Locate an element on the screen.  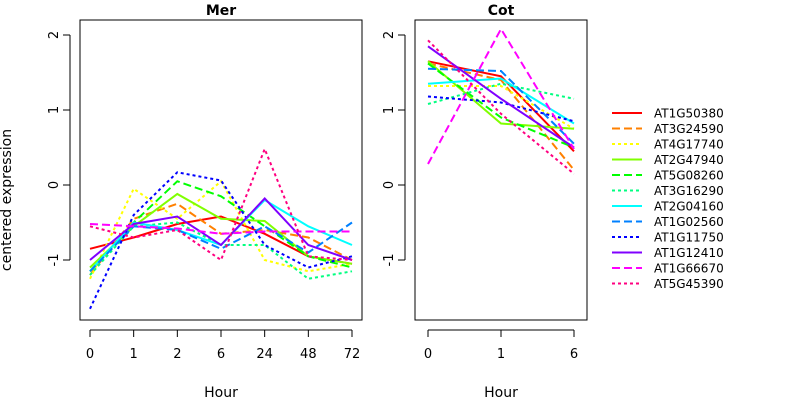
legend-label: AT5G45390 is located at coordinates (689, 284).